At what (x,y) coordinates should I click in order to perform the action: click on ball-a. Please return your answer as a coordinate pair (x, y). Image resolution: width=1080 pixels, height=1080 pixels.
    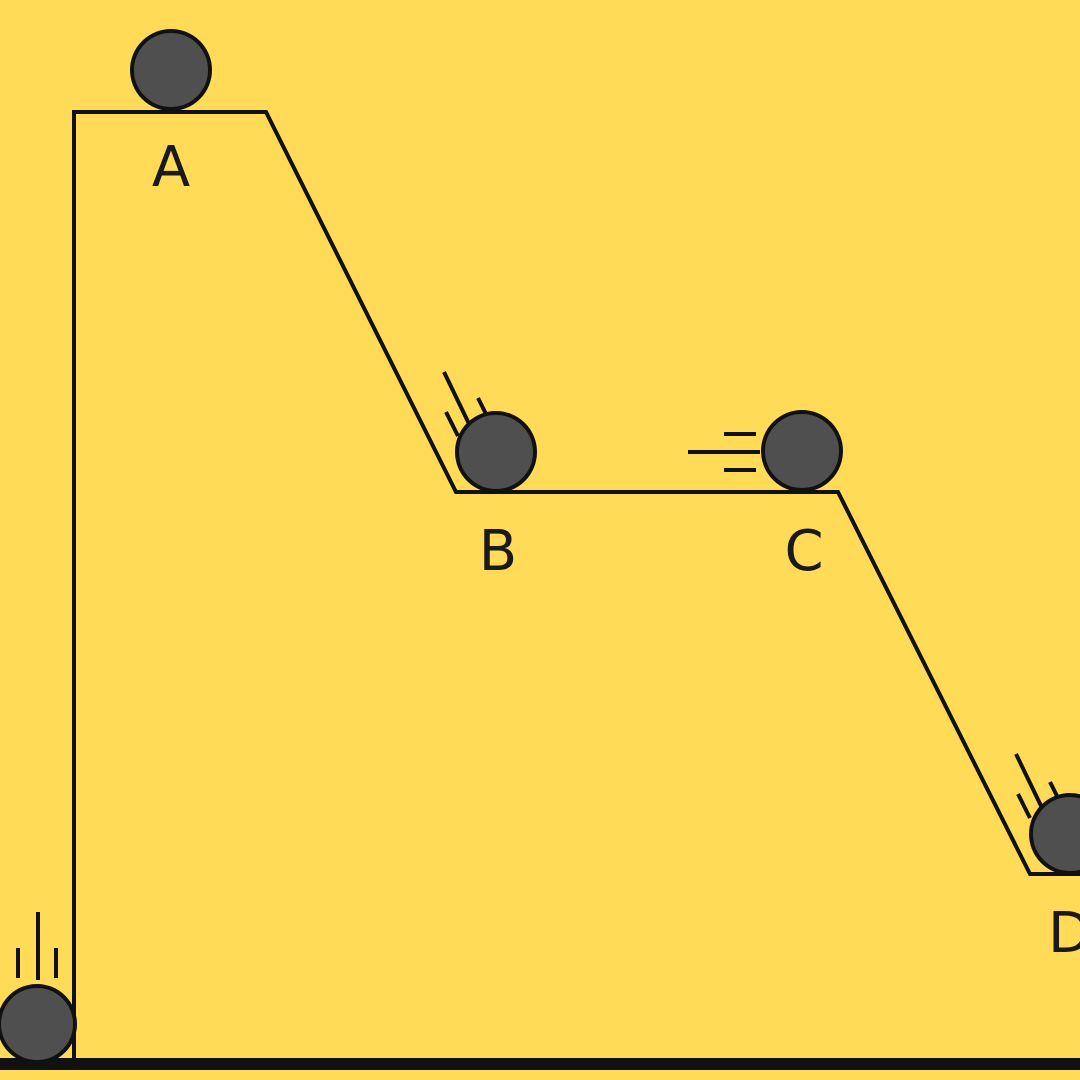
    Looking at the image, I should click on (171, 70).